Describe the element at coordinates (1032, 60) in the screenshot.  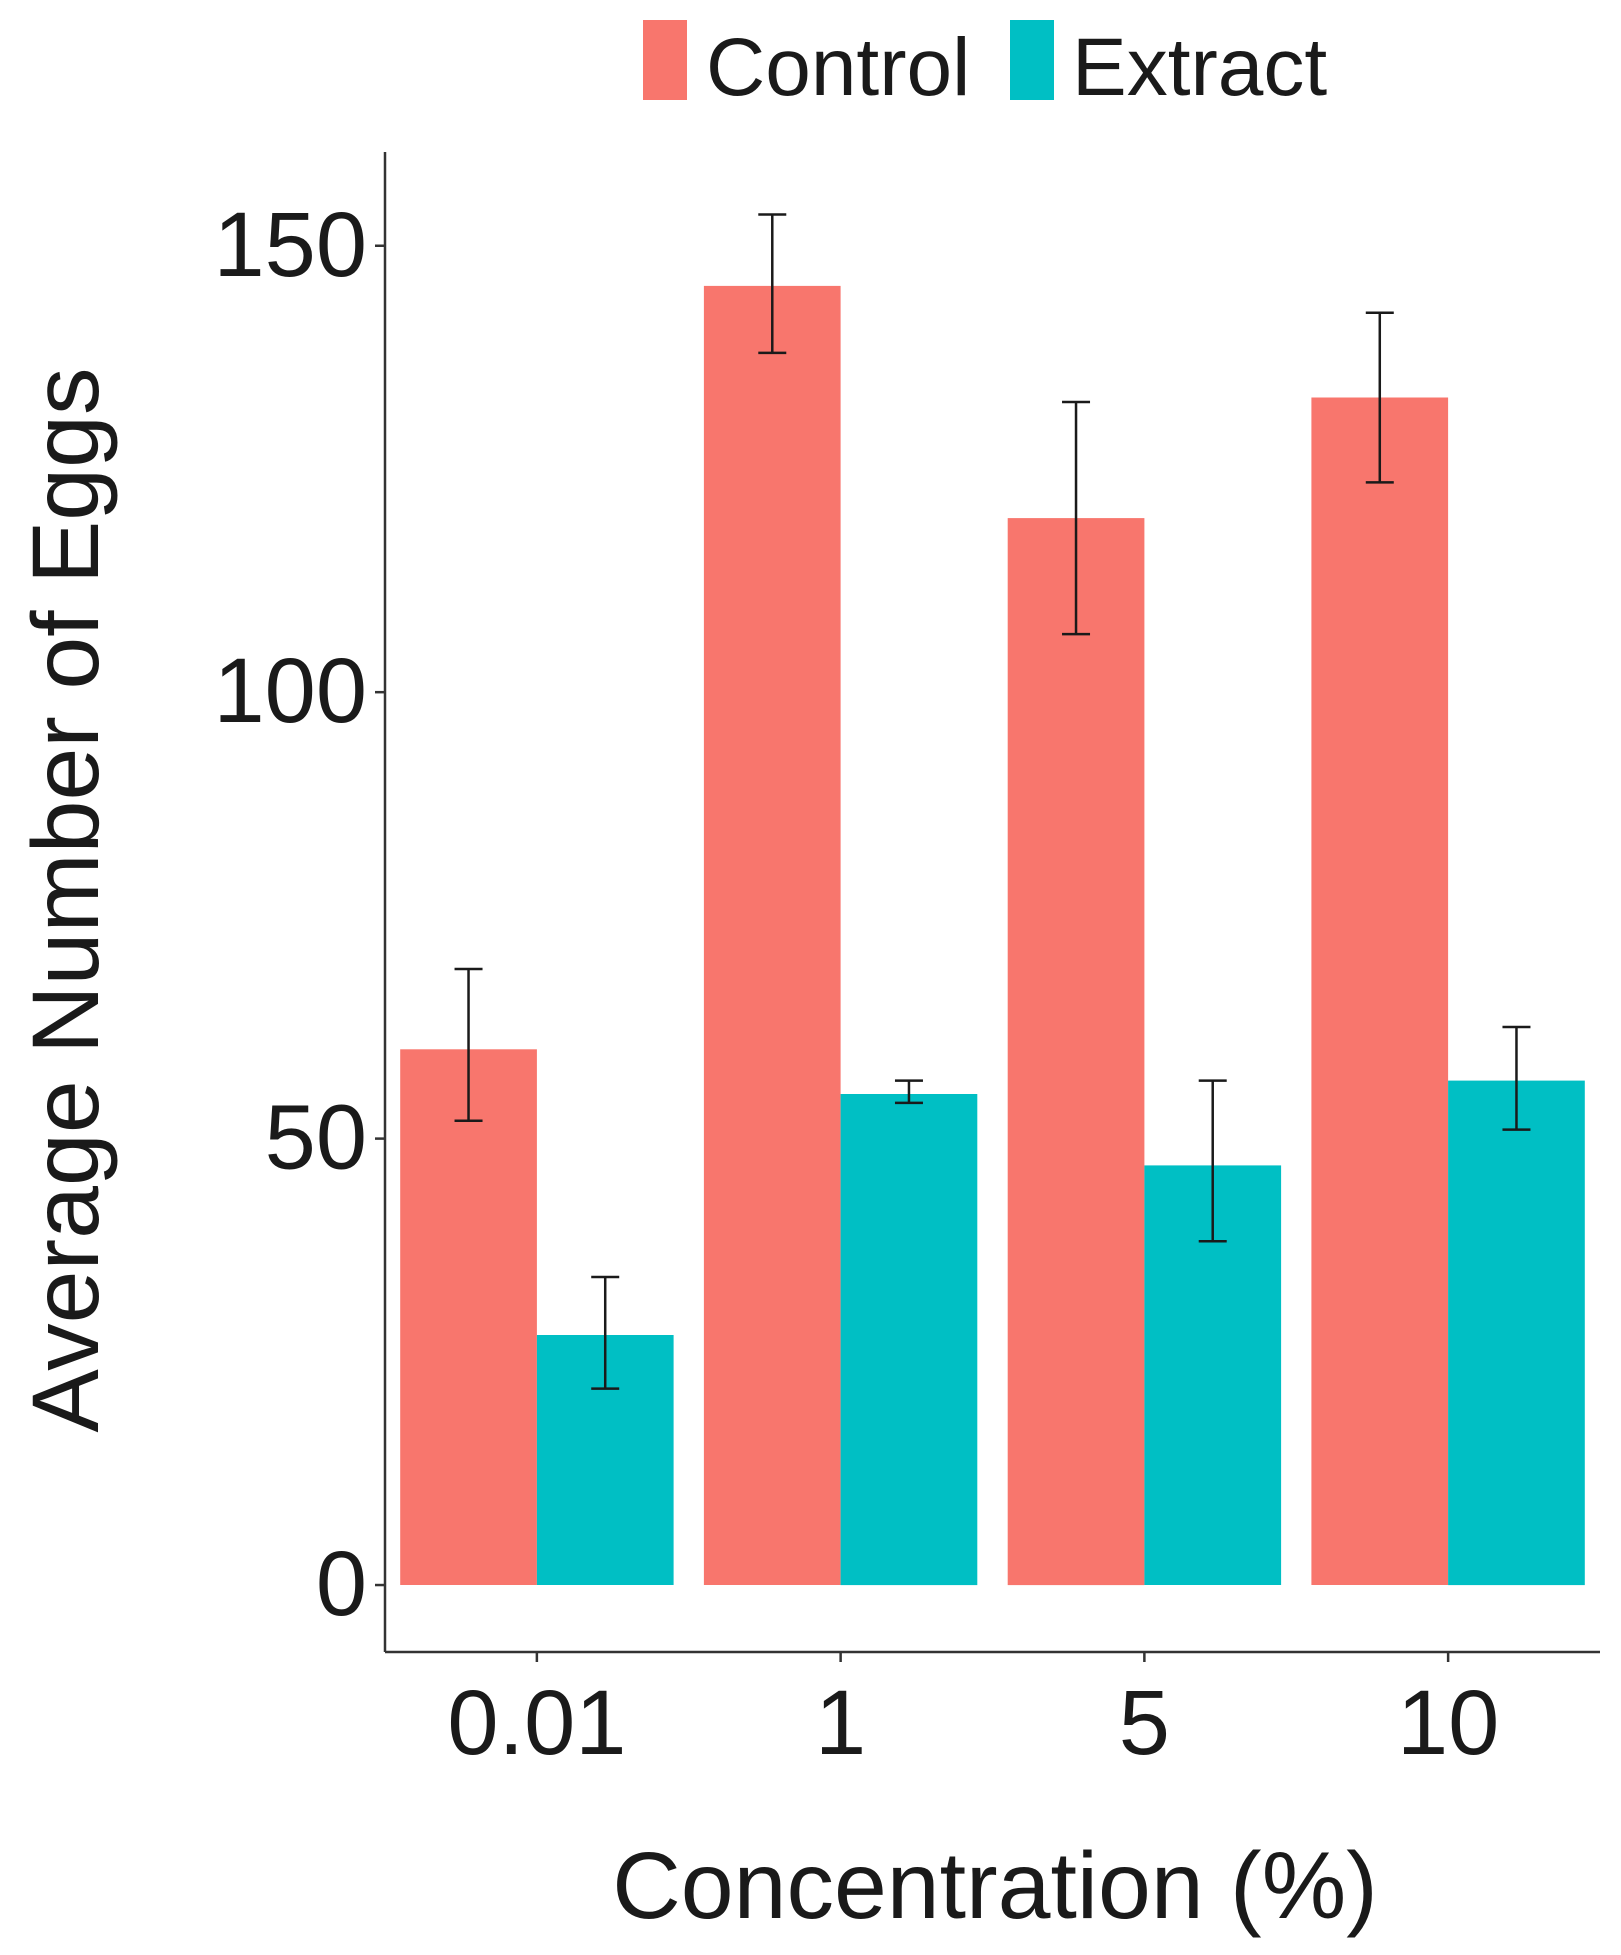
I see `legend-swatch-extract` at that location.